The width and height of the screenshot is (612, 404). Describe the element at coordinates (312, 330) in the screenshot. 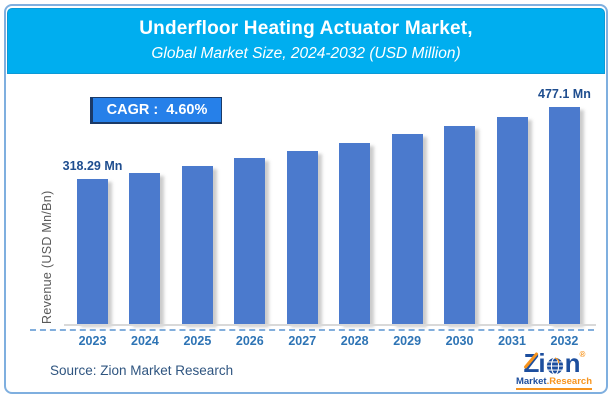

I see `dashed-baseline` at that location.